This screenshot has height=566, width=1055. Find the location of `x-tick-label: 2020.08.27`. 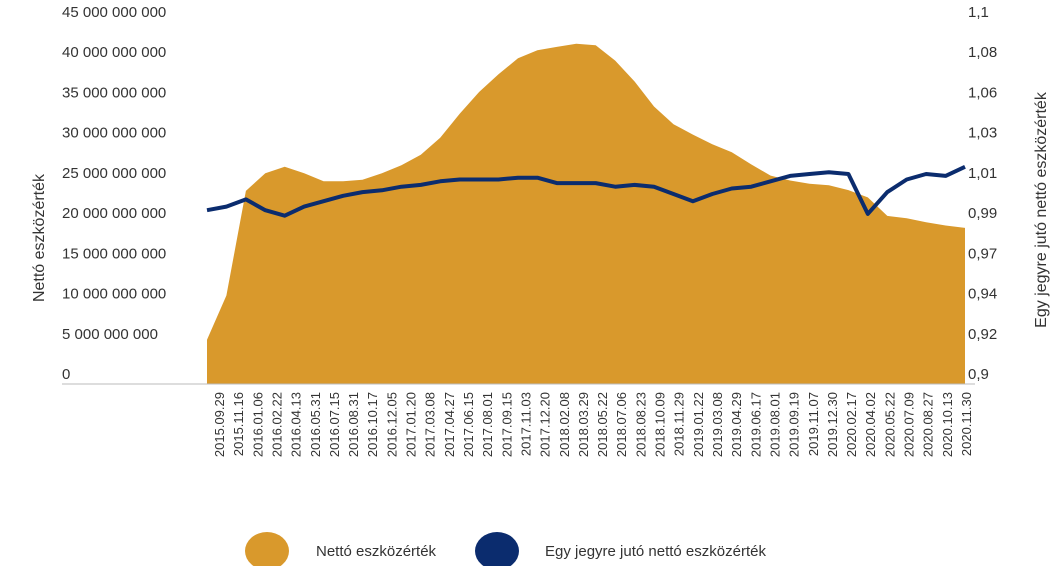

x-tick-label: 2020.08.27 is located at coordinates (928, 424).